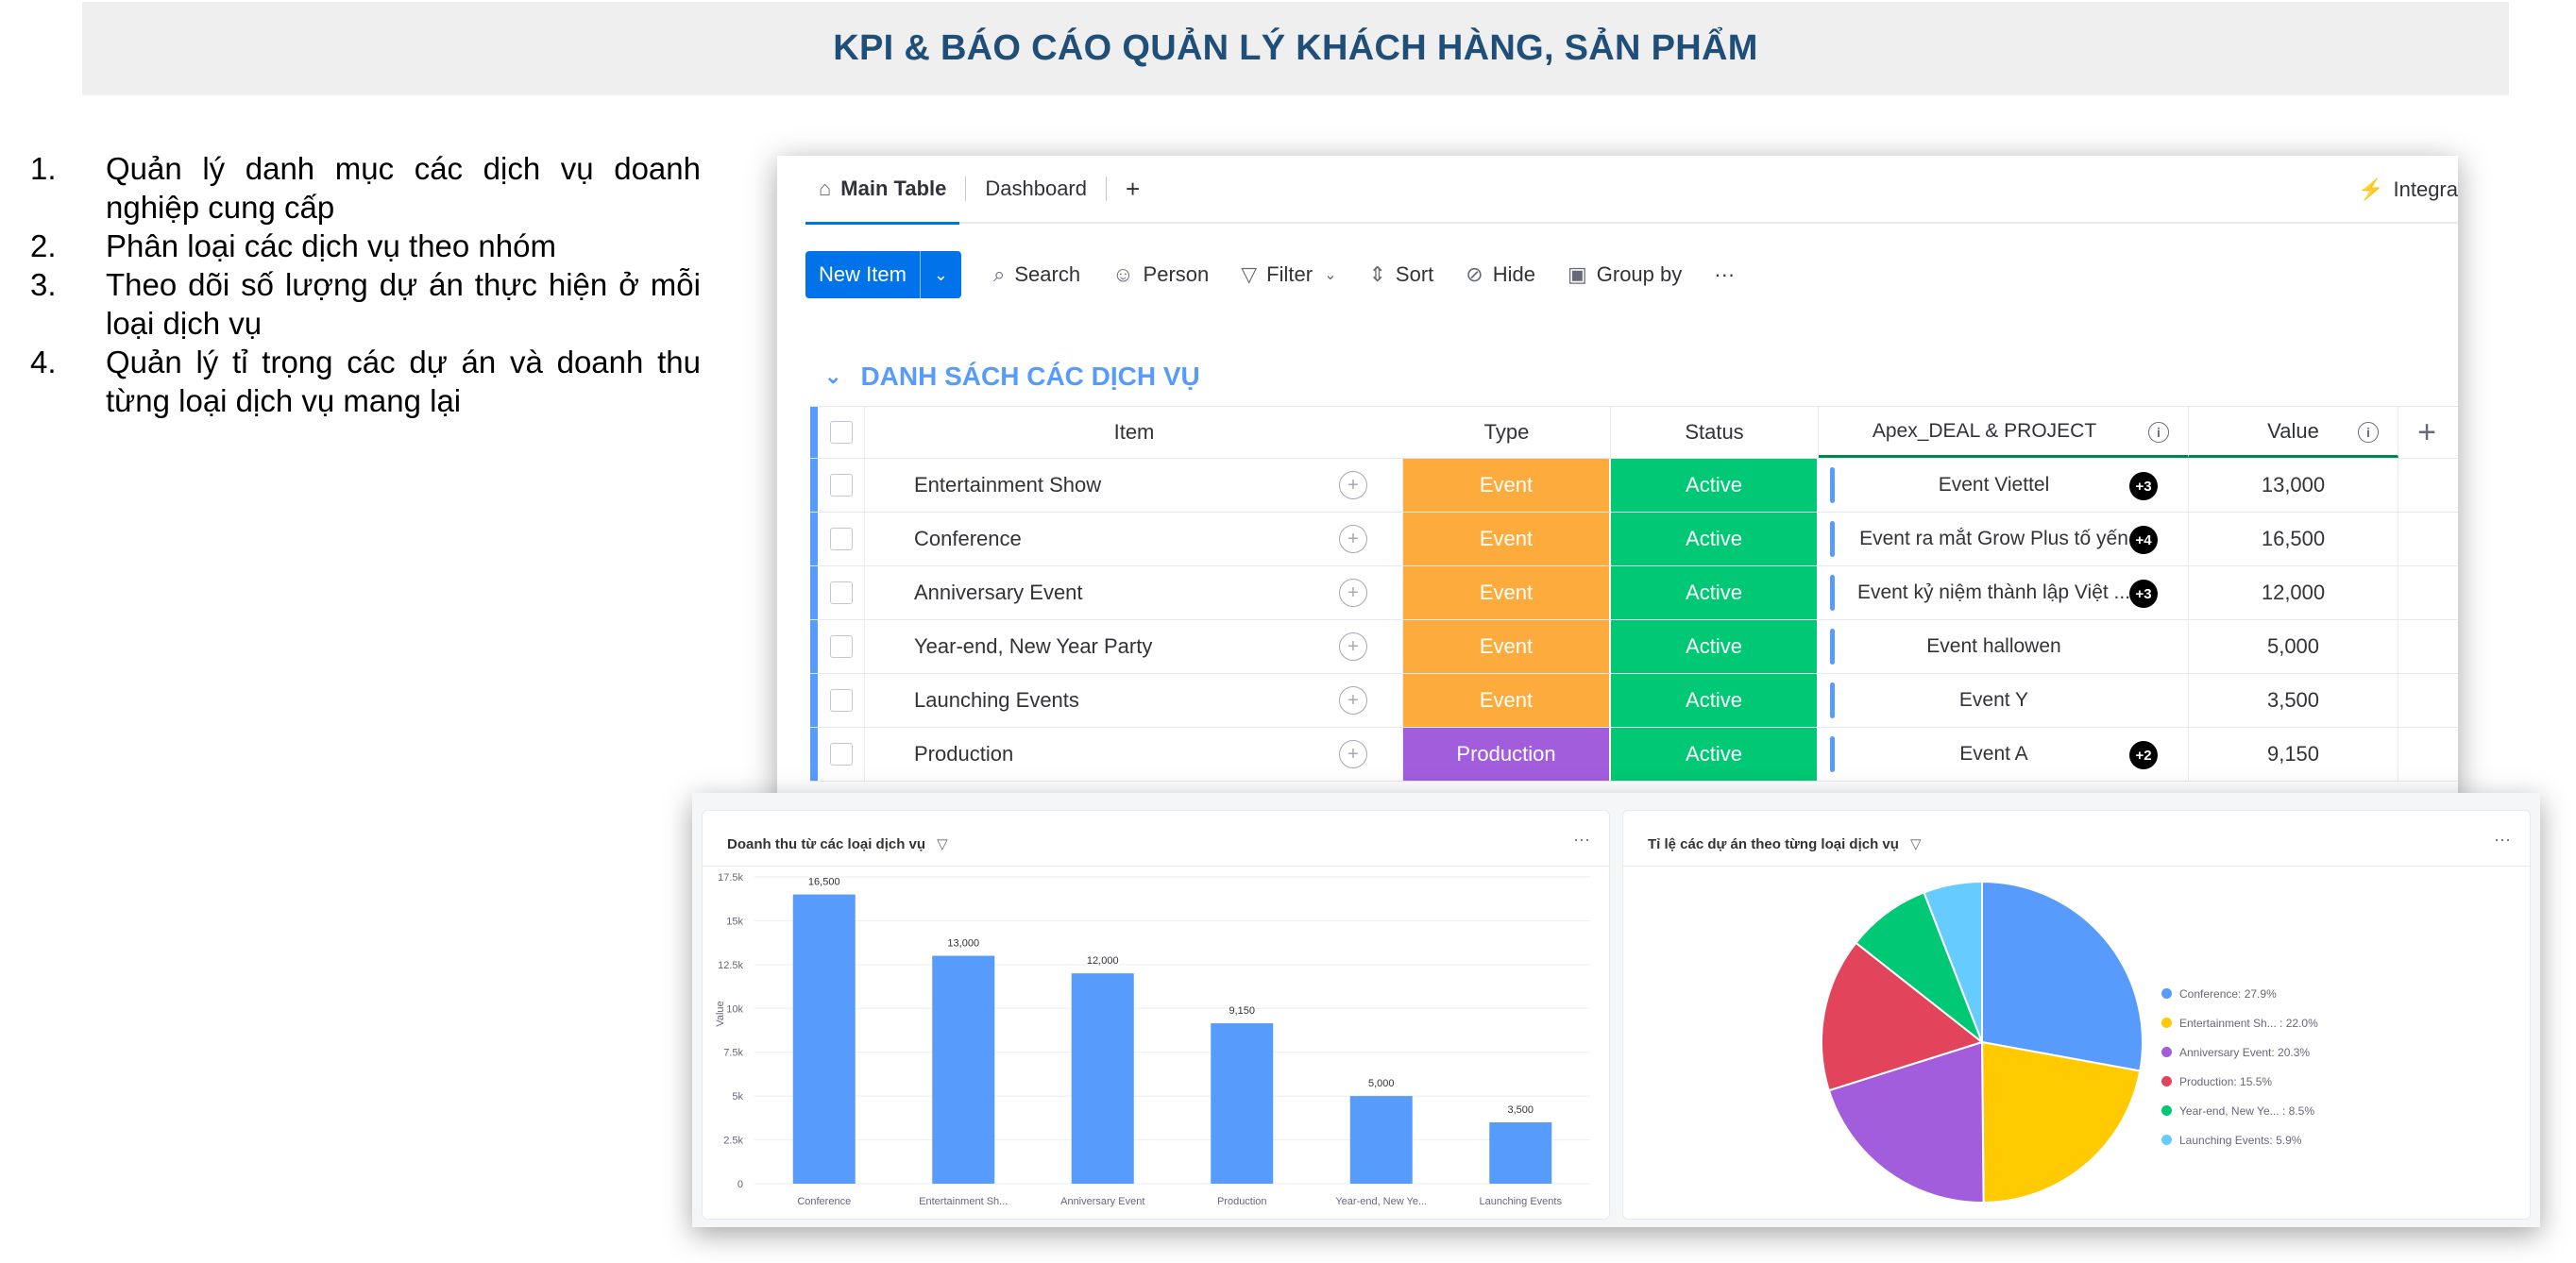  What do you see at coordinates (1993, 700) in the screenshot?
I see `deal-name: Event Y` at bounding box center [1993, 700].